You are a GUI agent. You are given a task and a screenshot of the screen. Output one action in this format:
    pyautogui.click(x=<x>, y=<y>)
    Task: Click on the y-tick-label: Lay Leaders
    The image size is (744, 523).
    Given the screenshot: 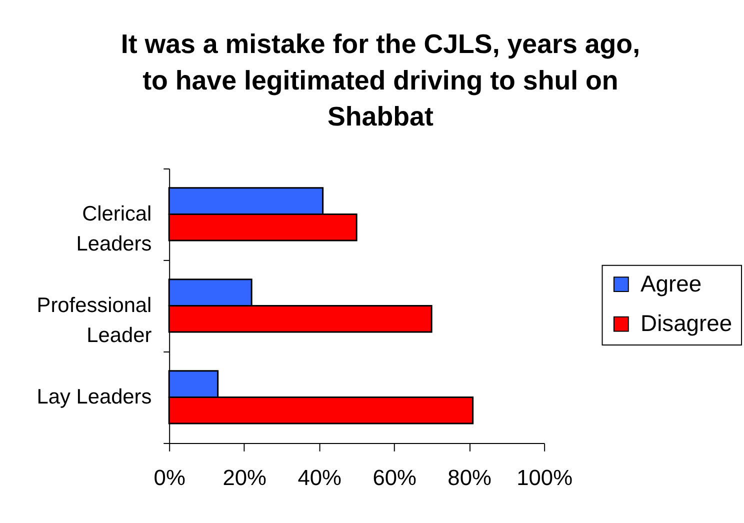 What is the action you would take?
    pyautogui.click(x=94, y=397)
    